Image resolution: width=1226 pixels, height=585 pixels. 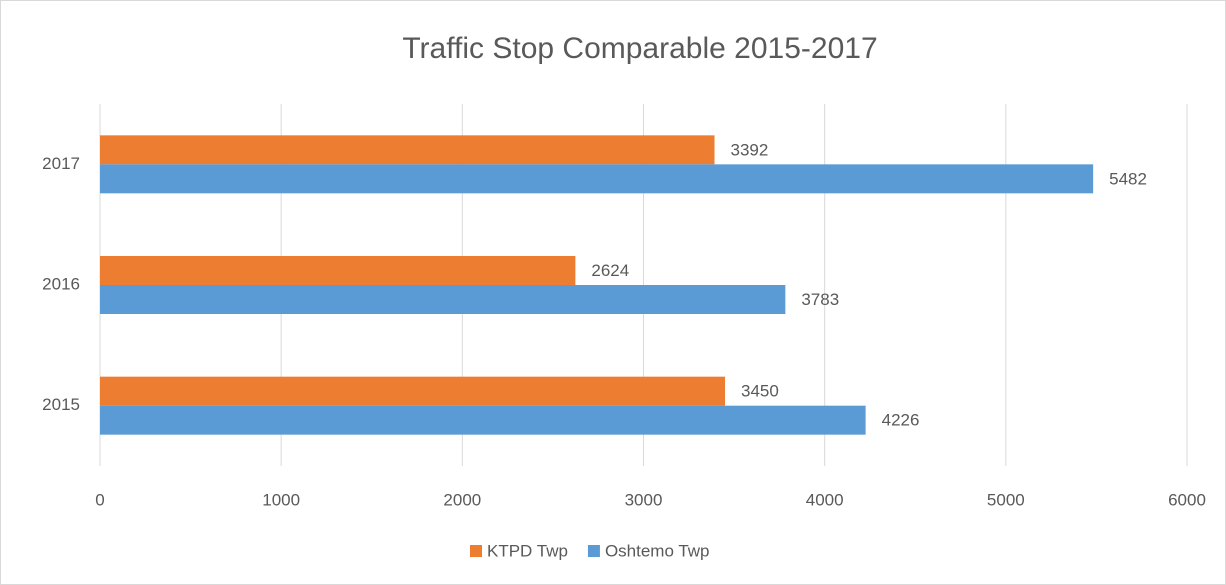 I want to click on x-tick-label: 0, so click(x=99, y=499).